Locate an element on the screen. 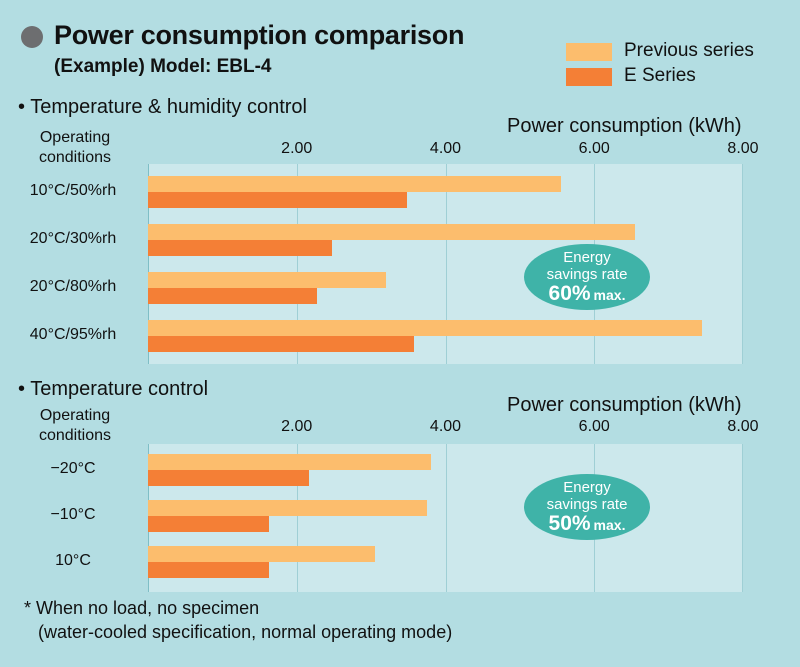 The width and height of the screenshot is (800, 667). chart1-axis-line is located at coordinates (148, 264).